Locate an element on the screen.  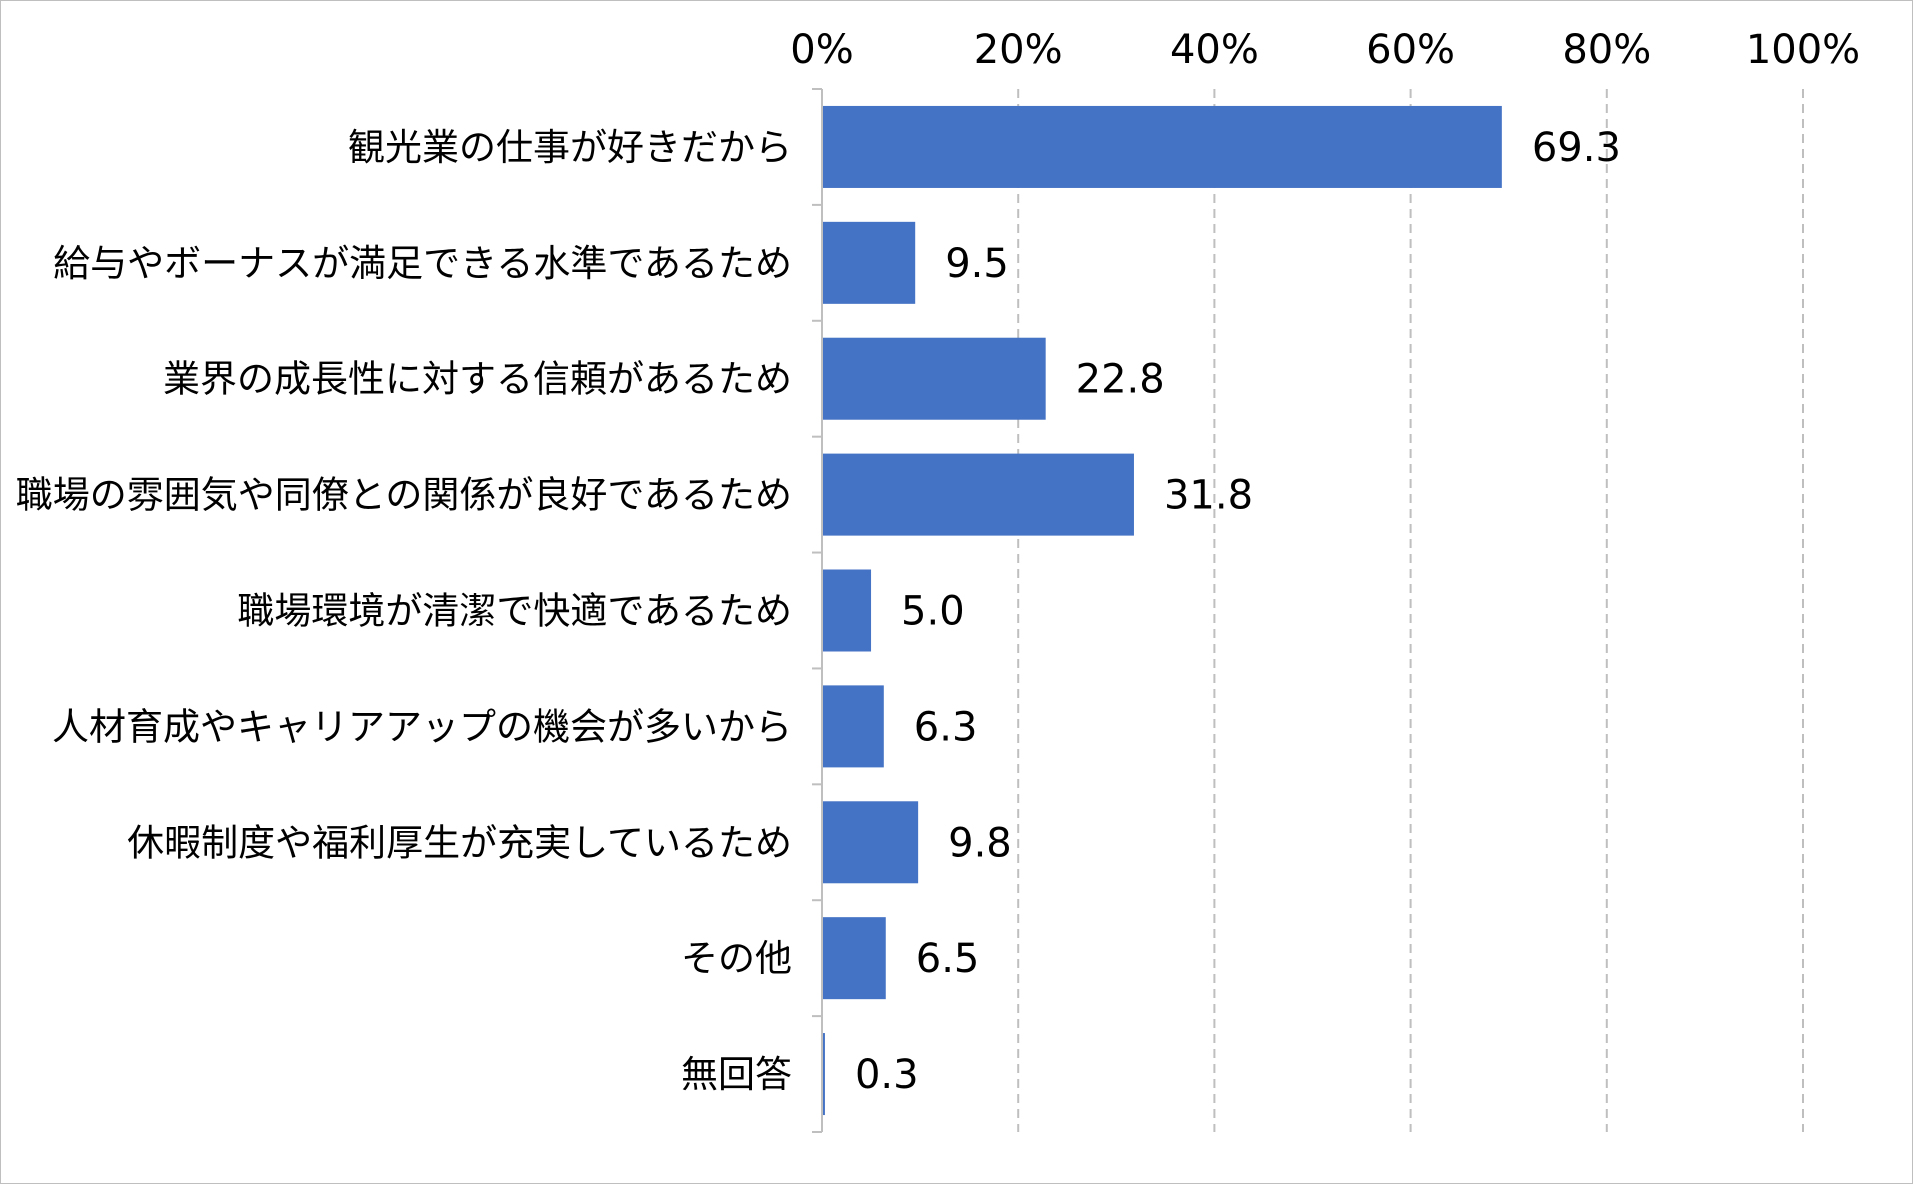
x-tick-labels: 0% 20% 40% 60% 80% 100% is located at coordinates (1325, 50).